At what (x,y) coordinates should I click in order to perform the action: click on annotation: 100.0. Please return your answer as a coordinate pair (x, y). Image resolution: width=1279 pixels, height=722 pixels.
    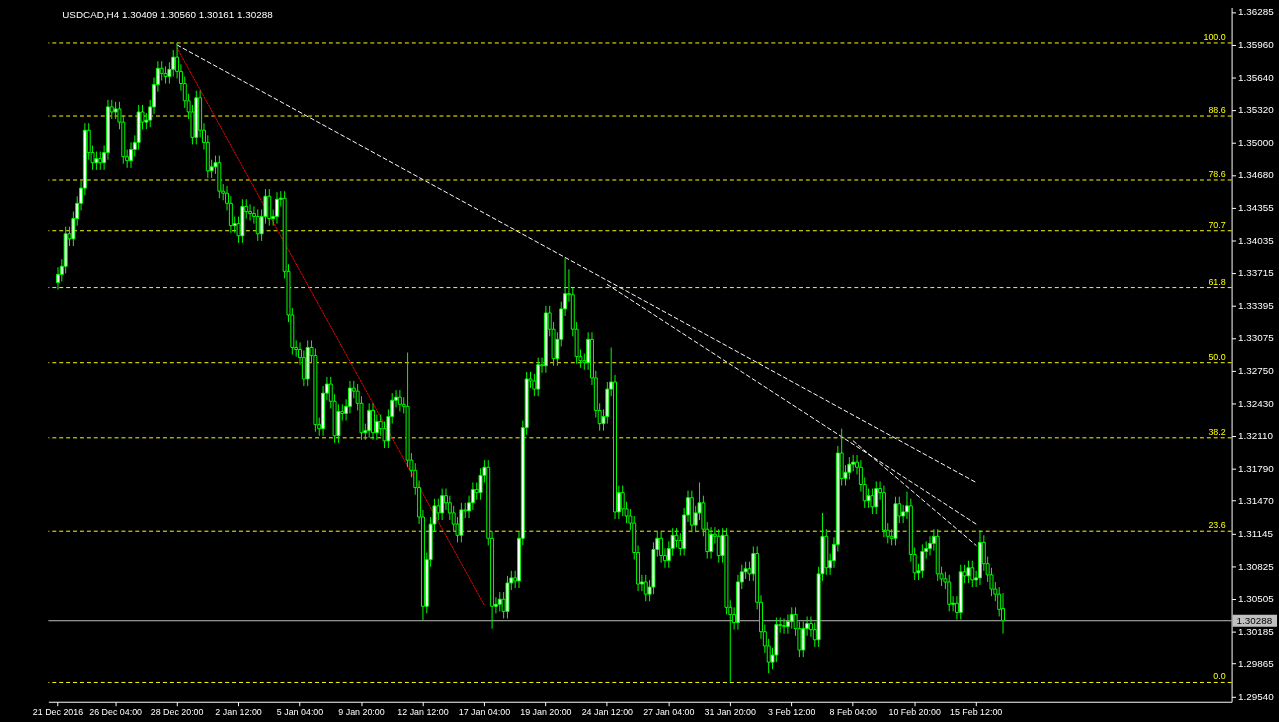
    Looking at the image, I should click on (1214, 36).